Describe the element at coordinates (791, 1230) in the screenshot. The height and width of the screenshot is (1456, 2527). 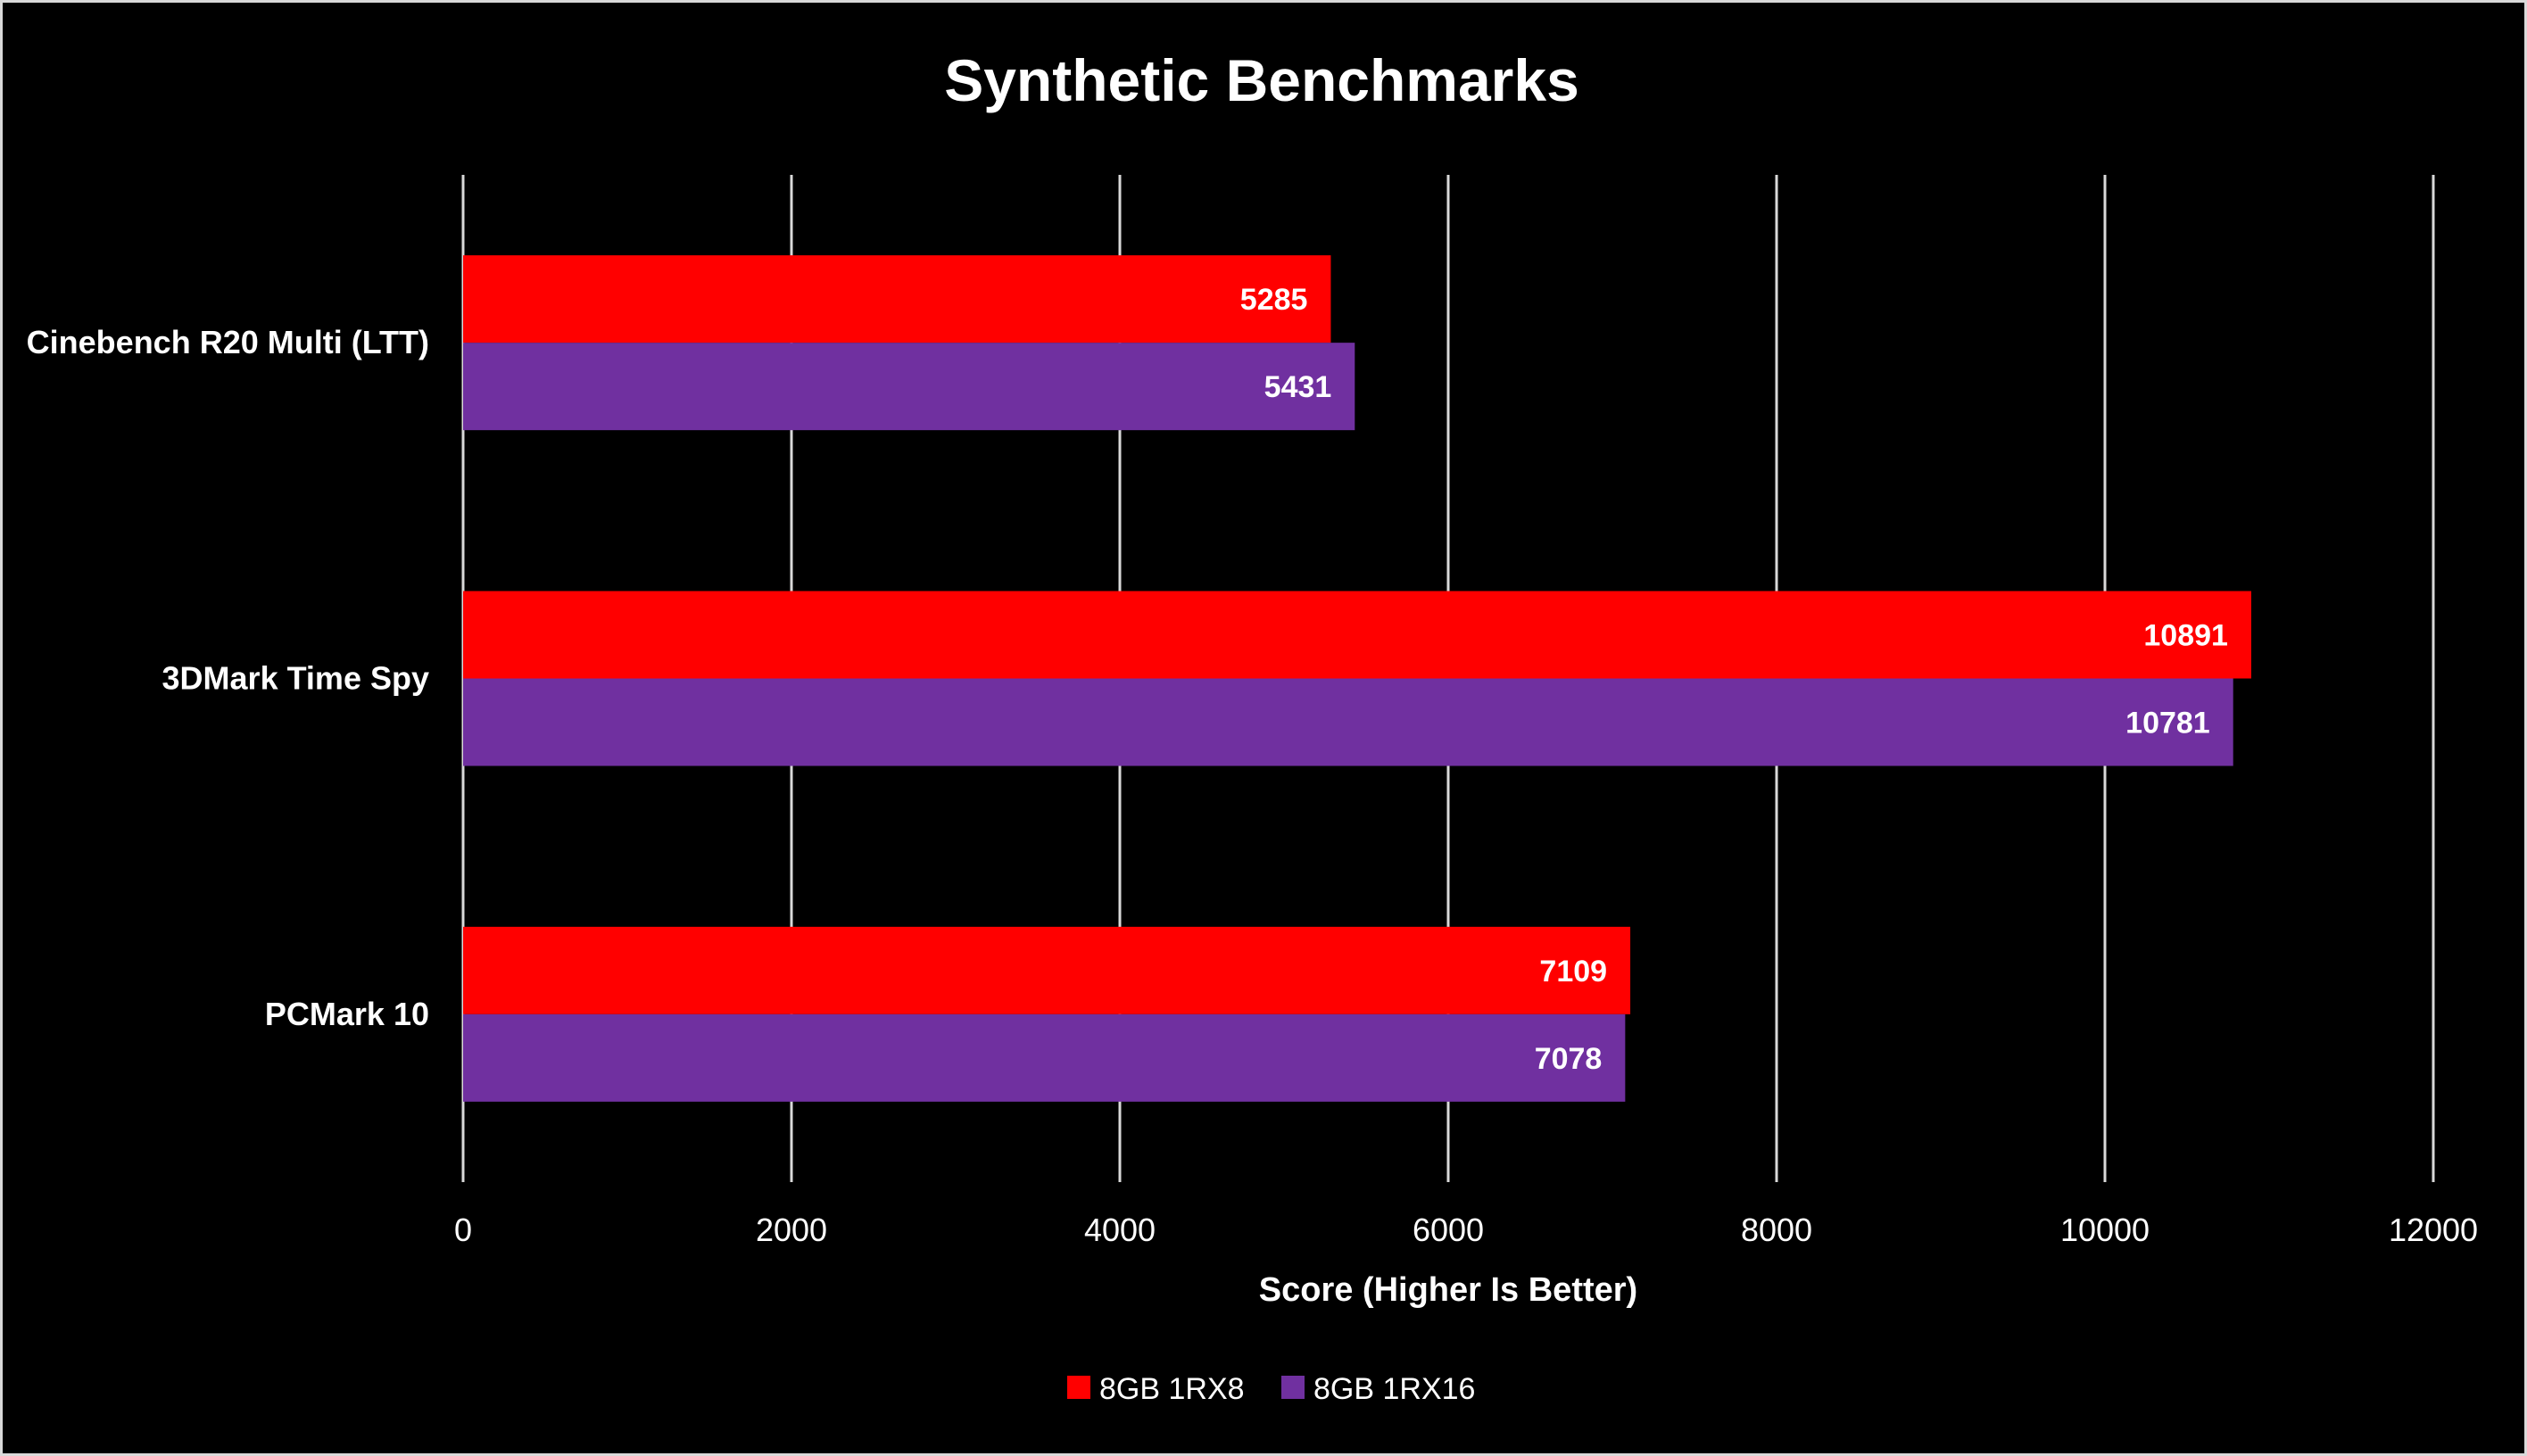
I see `x-tick-label: 2000` at that location.